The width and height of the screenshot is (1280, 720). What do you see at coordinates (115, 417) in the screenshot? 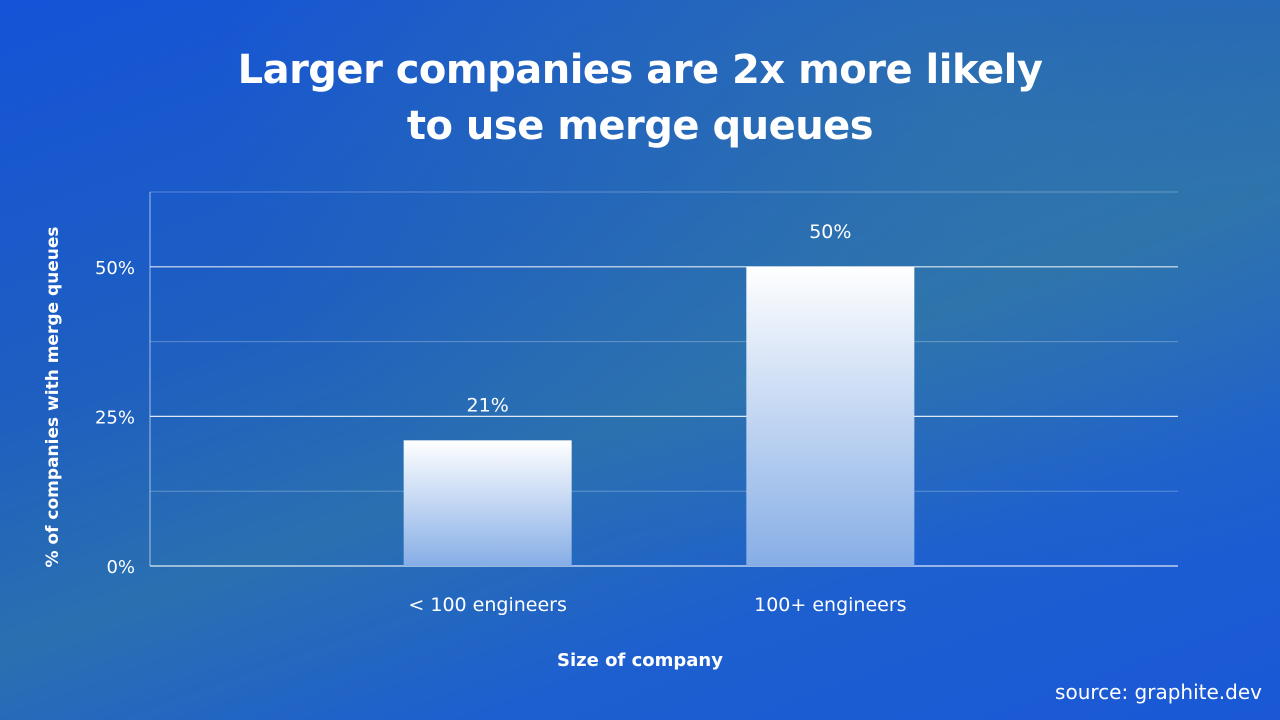
I see `y-tick-label-1: 25%` at bounding box center [115, 417].